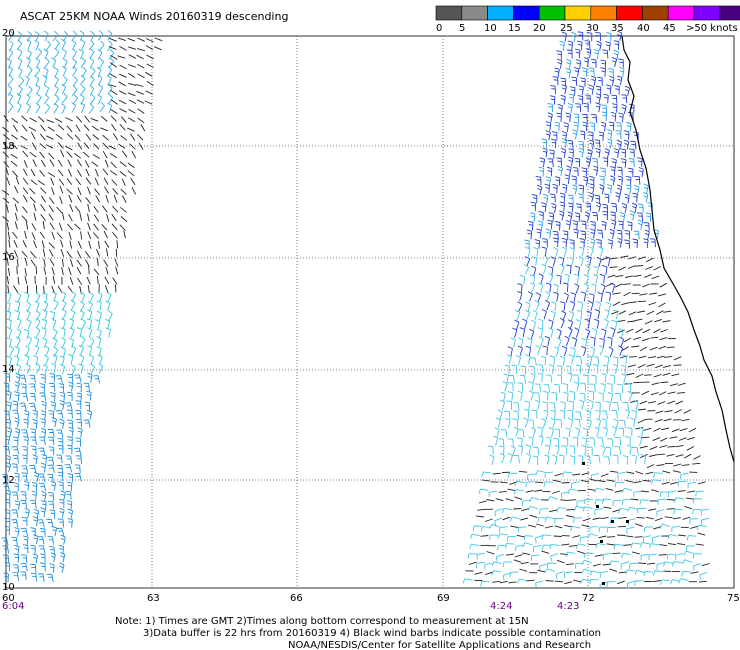 Image resolution: width=740 pixels, height=650 pixels. I want to click on legend-swatch, so click(707, 13).